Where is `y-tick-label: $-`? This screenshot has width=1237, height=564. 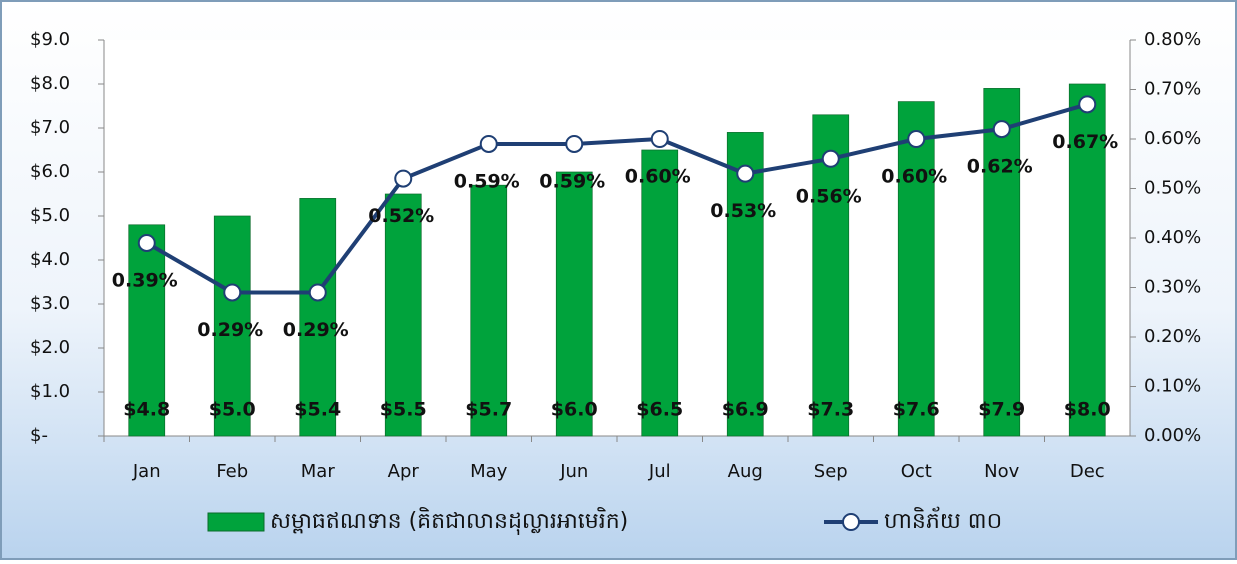 y-tick-label: $- is located at coordinates (39, 435).